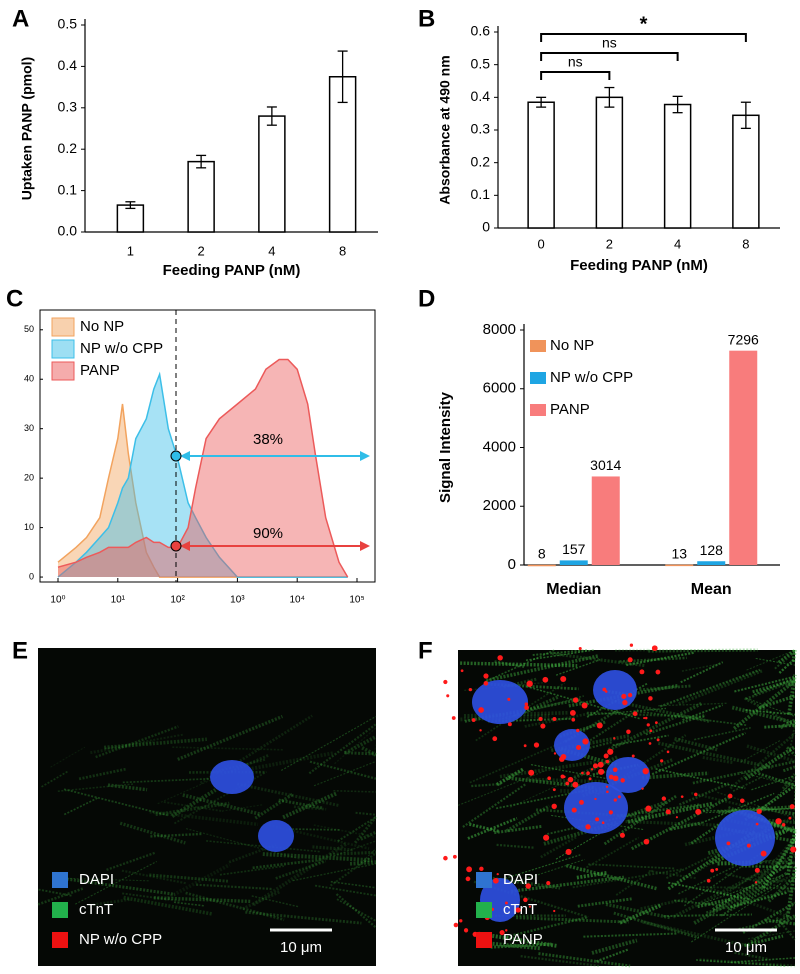 This screenshot has height=974, width=800. Describe the element at coordinates (68, 107) in the screenshot. I see `y-tick-label: 0.3` at that location.